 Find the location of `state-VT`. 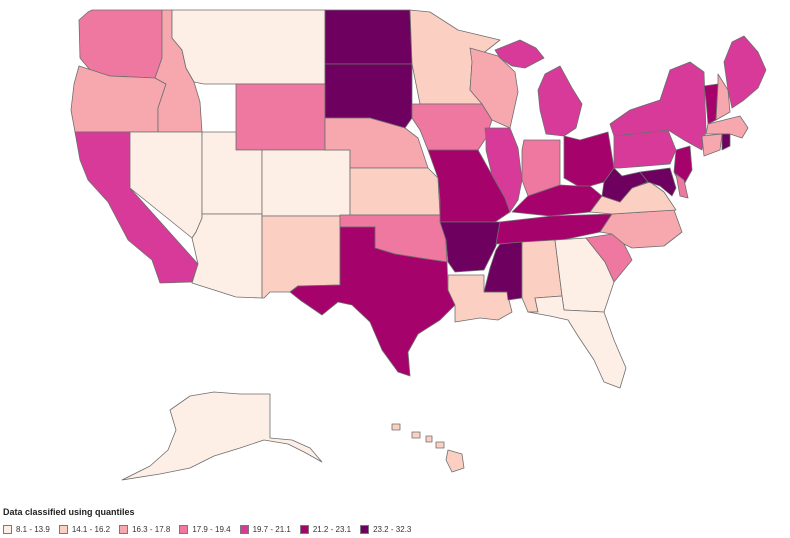

state-VT is located at coordinates (711, 104).